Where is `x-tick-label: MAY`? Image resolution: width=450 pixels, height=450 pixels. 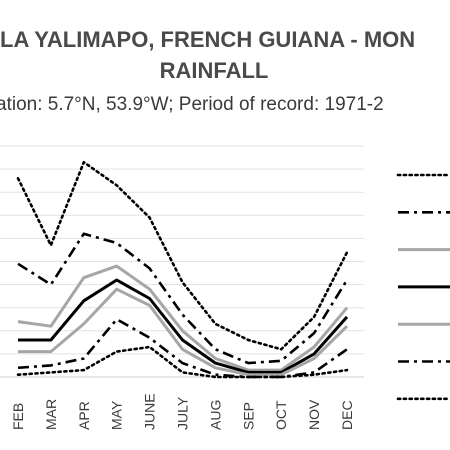
x-tick-label: MAY is located at coordinates (117, 415).